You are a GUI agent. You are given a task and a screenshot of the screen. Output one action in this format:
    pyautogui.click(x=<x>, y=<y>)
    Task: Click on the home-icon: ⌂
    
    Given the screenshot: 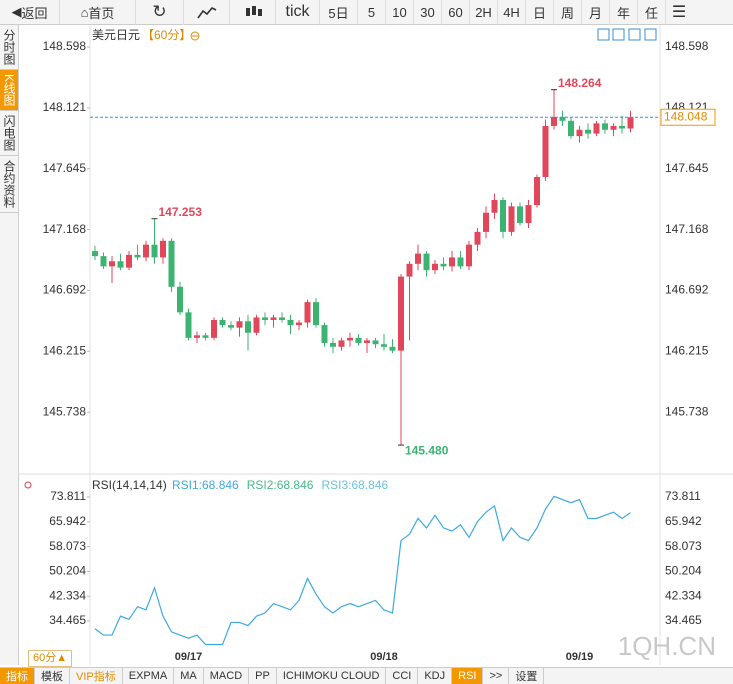 What is the action you would take?
    pyautogui.click(x=84, y=12)
    